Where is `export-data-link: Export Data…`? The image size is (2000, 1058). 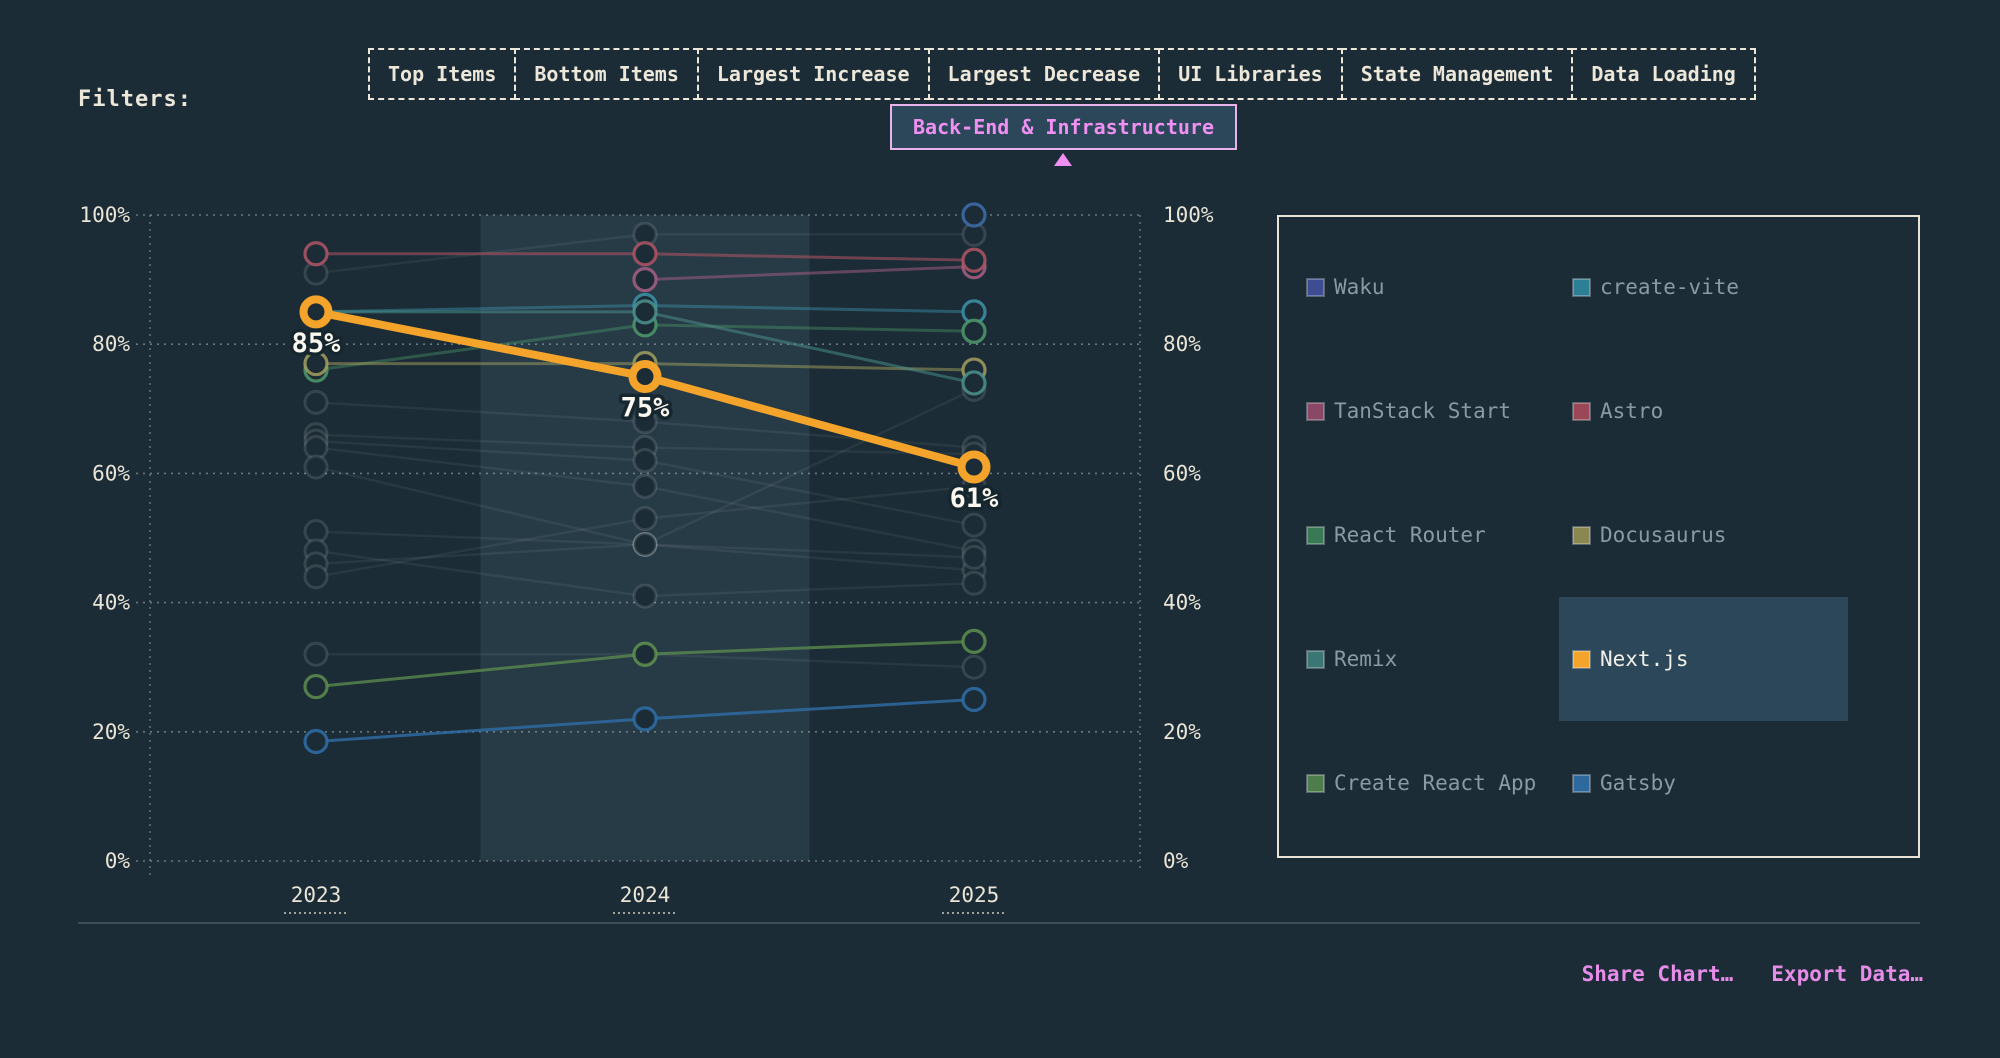
export-data-link: Export Data… is located at coordinates (1847, 974).